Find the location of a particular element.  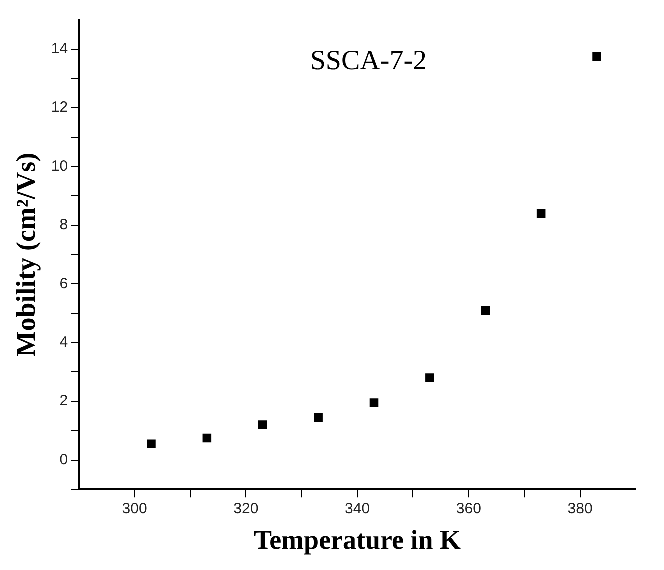

y-axis-title: Mobility (cm²/Vs) is located at coordinates (26, 254).